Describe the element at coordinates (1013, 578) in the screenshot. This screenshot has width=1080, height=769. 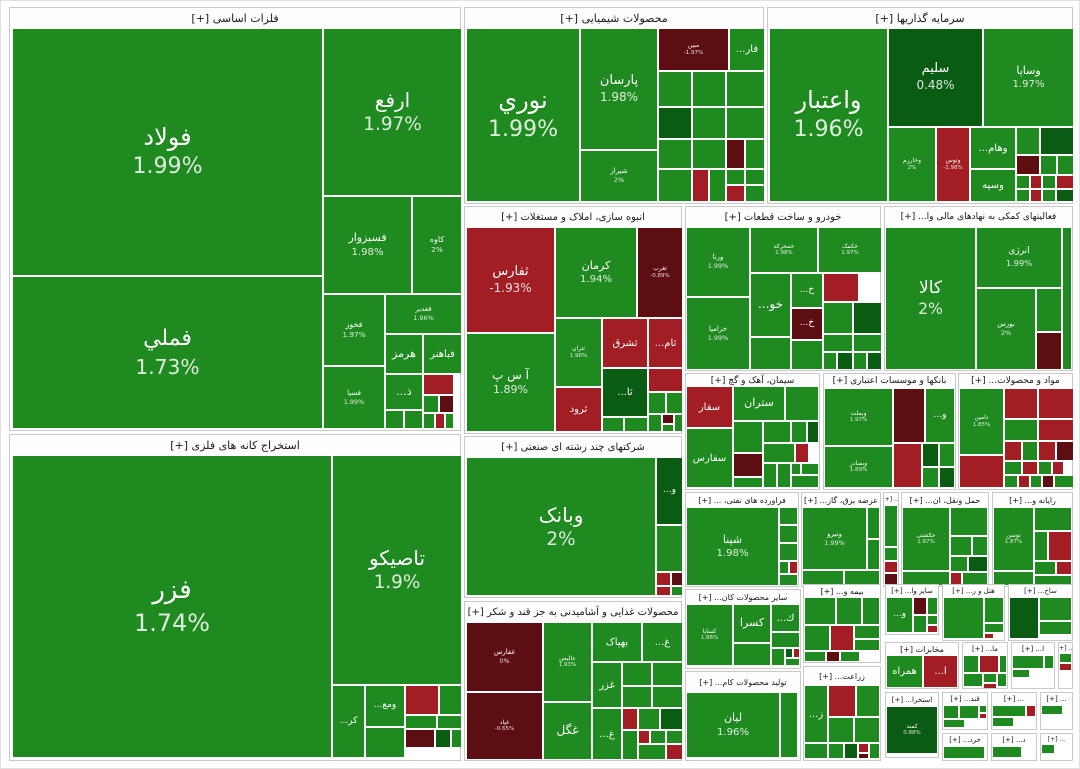
I see `filler-tile-computer` at that location.